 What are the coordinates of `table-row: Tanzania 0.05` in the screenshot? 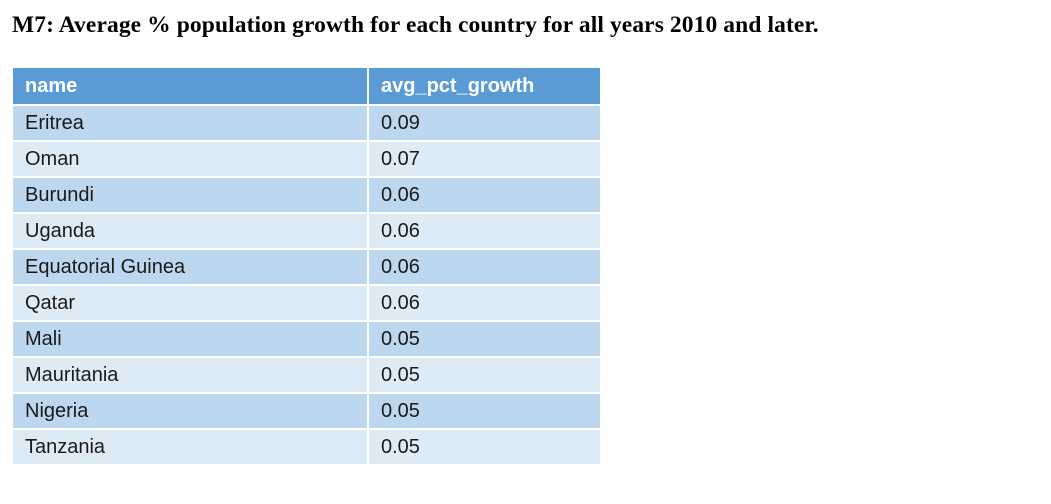 It's located at (306, 448).